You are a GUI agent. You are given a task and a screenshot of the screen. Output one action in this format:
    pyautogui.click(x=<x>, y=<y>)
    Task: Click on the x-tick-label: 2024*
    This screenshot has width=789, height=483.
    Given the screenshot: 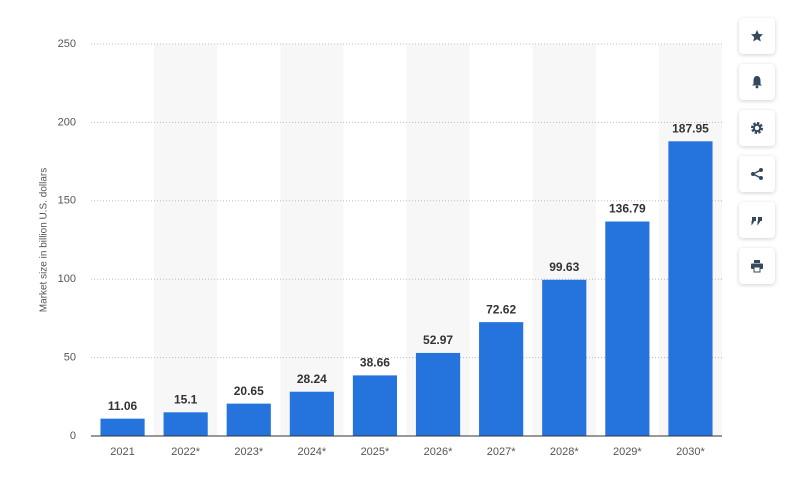 What is the action you would take?
    pyautogui.click(x=311, y=452)
    